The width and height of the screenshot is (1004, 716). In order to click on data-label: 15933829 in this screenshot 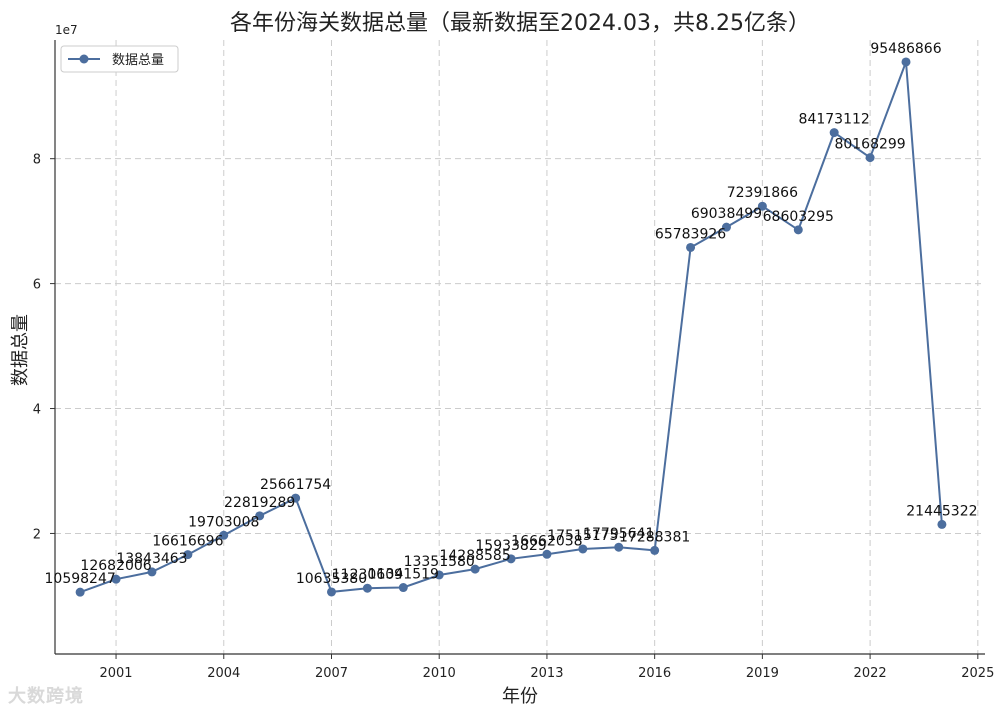, I will do `click(510, 546)`.